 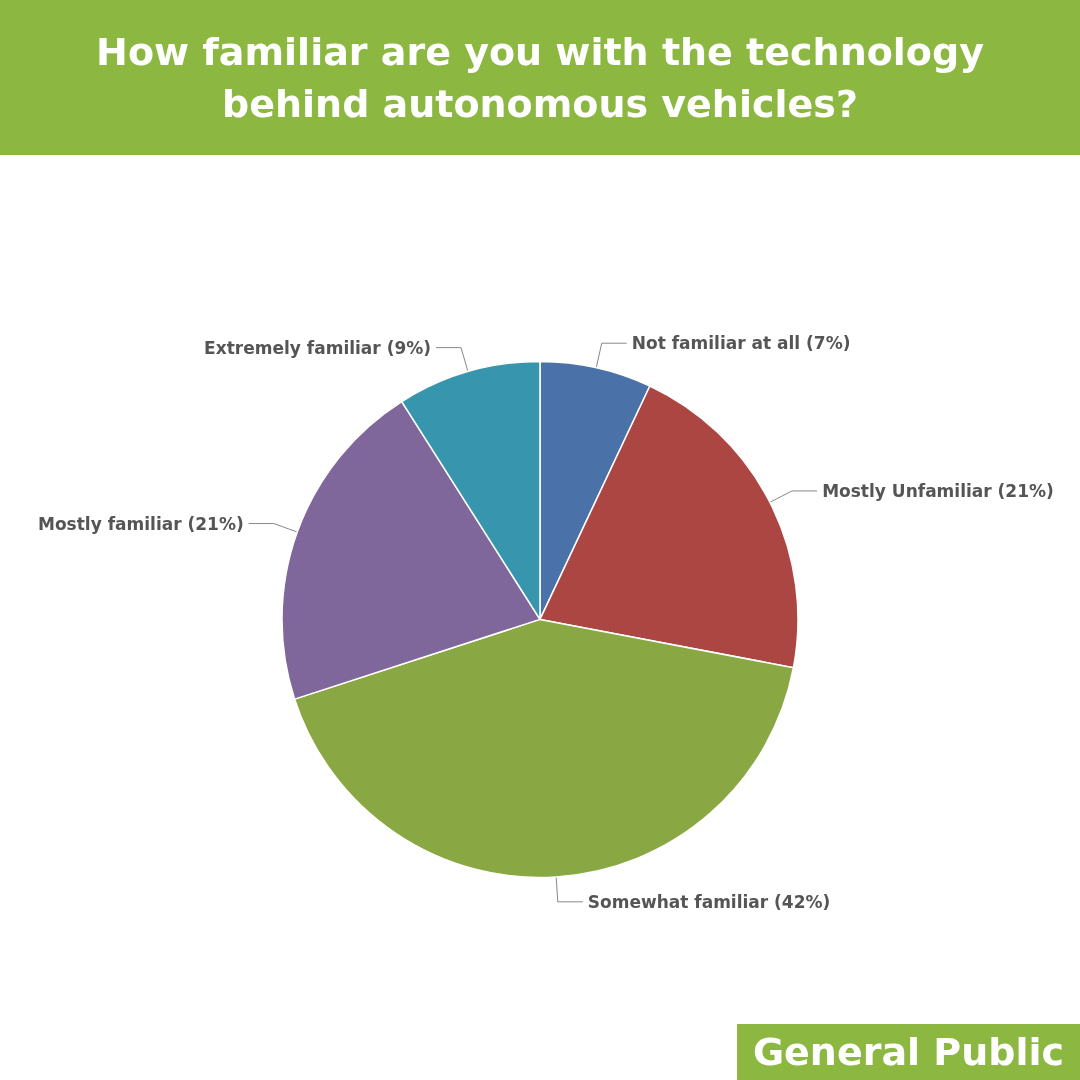 I want to click on slice-label: Extremely familiar (9%), so click(x=318, y=347).